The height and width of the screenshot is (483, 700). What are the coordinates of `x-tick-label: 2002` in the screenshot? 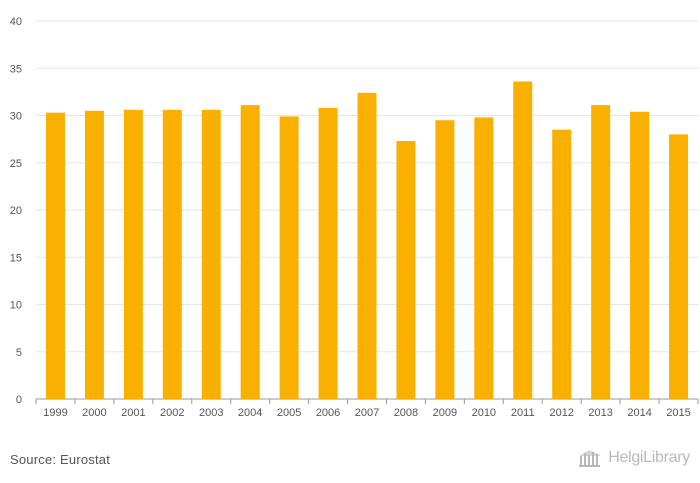 It's located at (172, 413).